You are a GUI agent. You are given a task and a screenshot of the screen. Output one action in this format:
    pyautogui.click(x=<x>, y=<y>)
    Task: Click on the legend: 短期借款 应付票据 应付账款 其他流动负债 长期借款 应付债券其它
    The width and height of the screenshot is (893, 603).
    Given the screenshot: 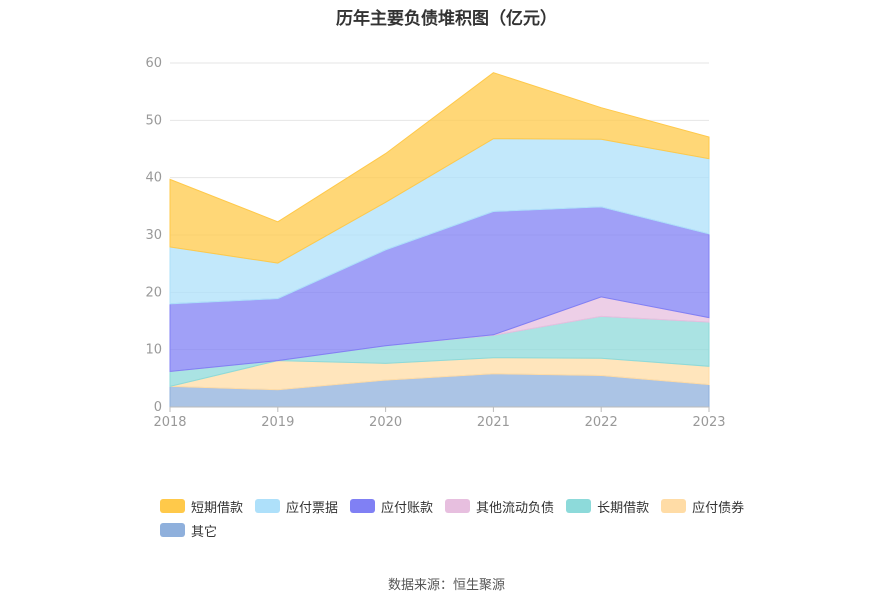 What is the action you would take?
    pyautogui.click(x=460, y=518)
    